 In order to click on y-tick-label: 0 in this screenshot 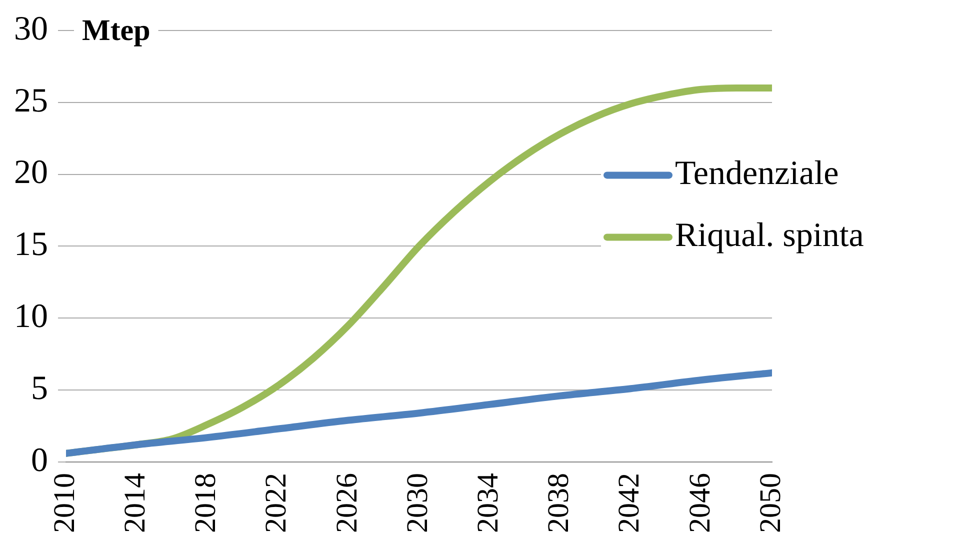, I will do `click(39, 460)`.